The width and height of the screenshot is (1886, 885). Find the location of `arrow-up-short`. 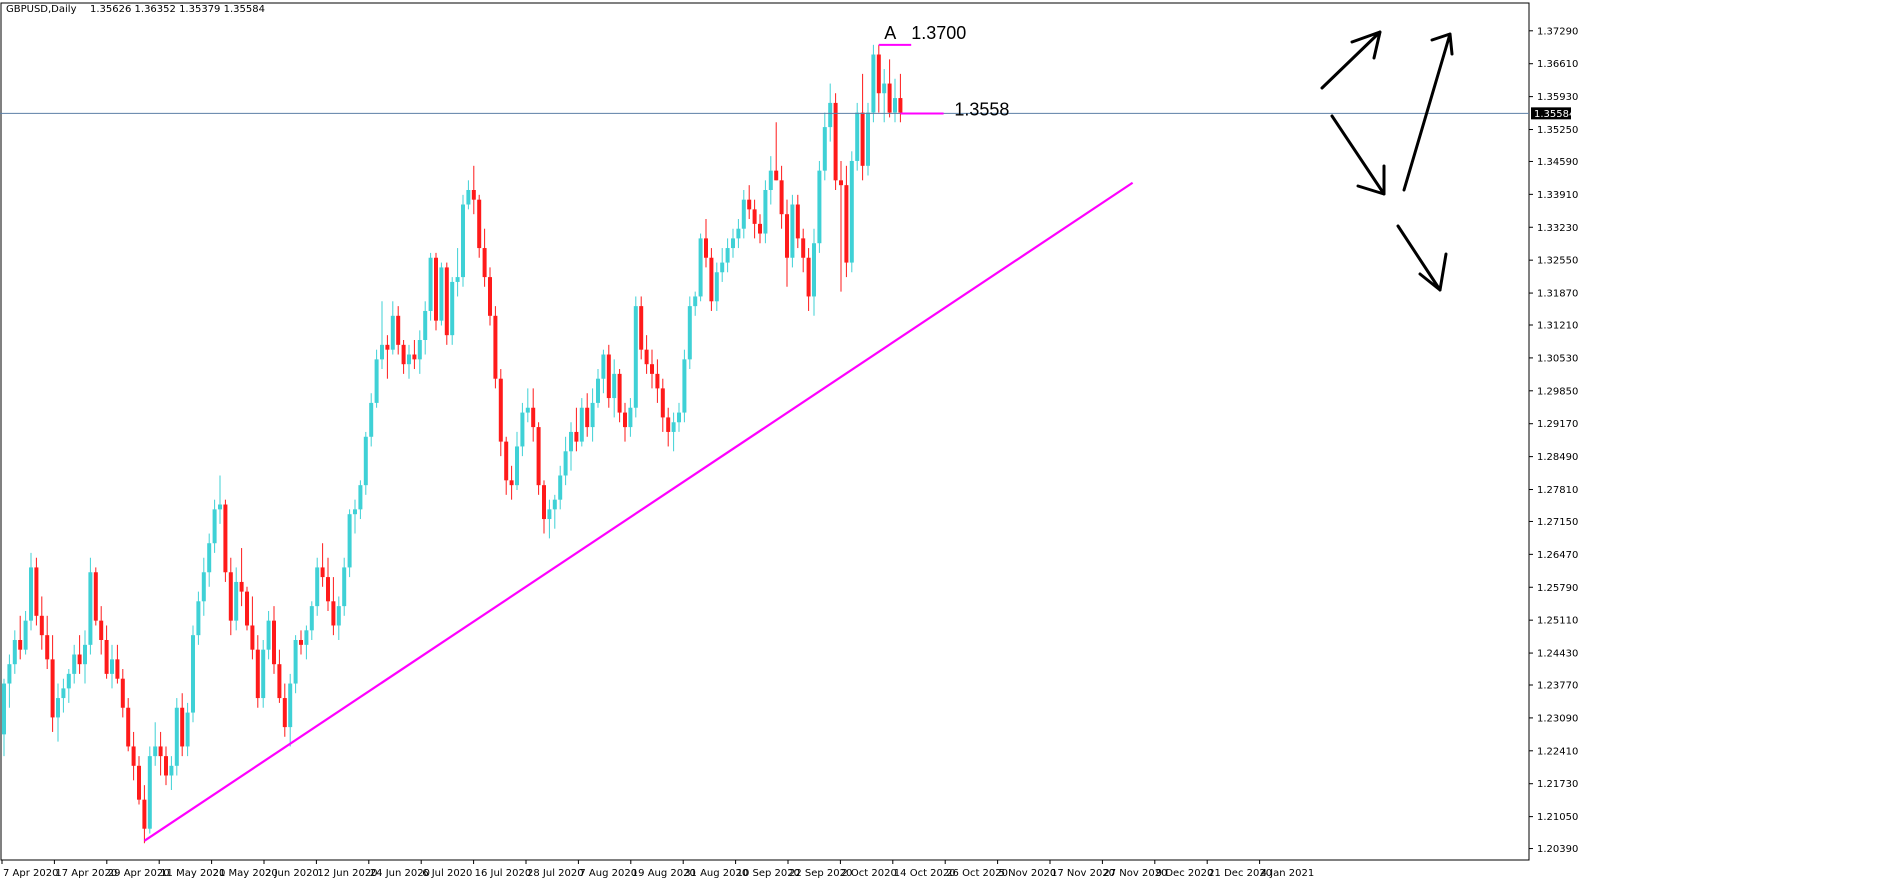

arrow-up-short is located at coordinates (1351, 60).